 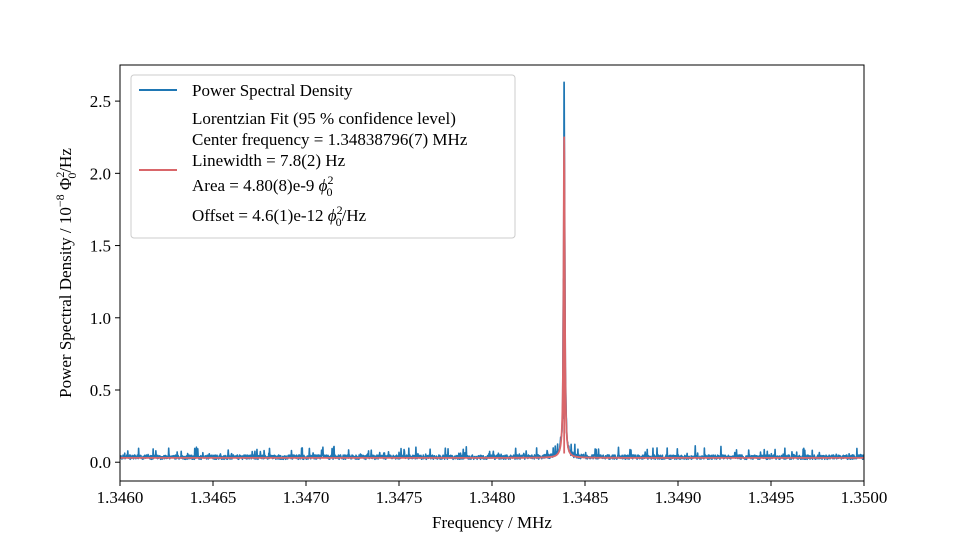 I want to click on legend-fit-area: Area = 4.80(8)e-9 ϕ2 0, so click(x=262, y=186).